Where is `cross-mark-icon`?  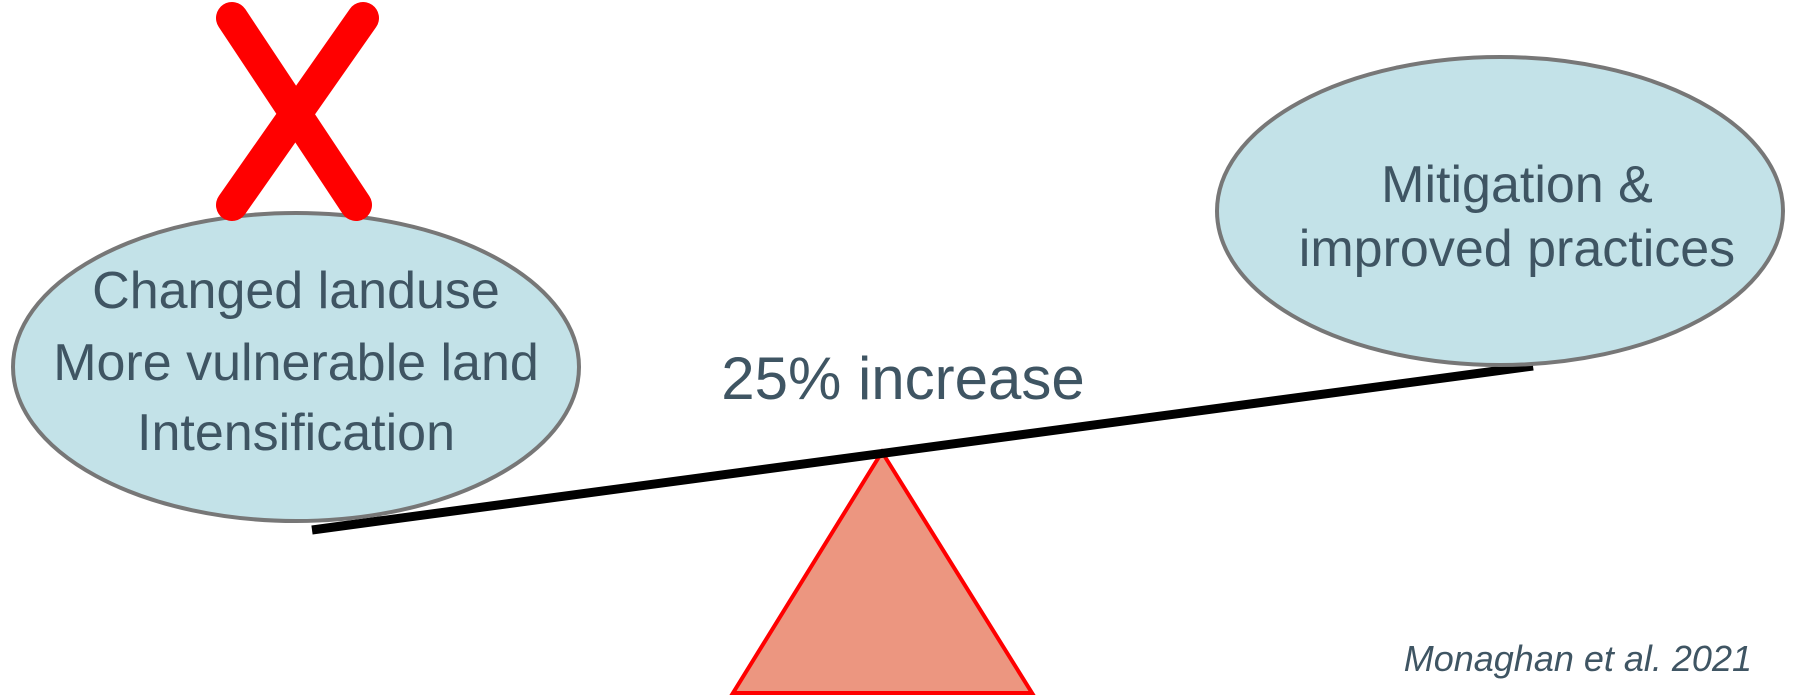 cross-mark-icon is located at coordinates (297, 111).